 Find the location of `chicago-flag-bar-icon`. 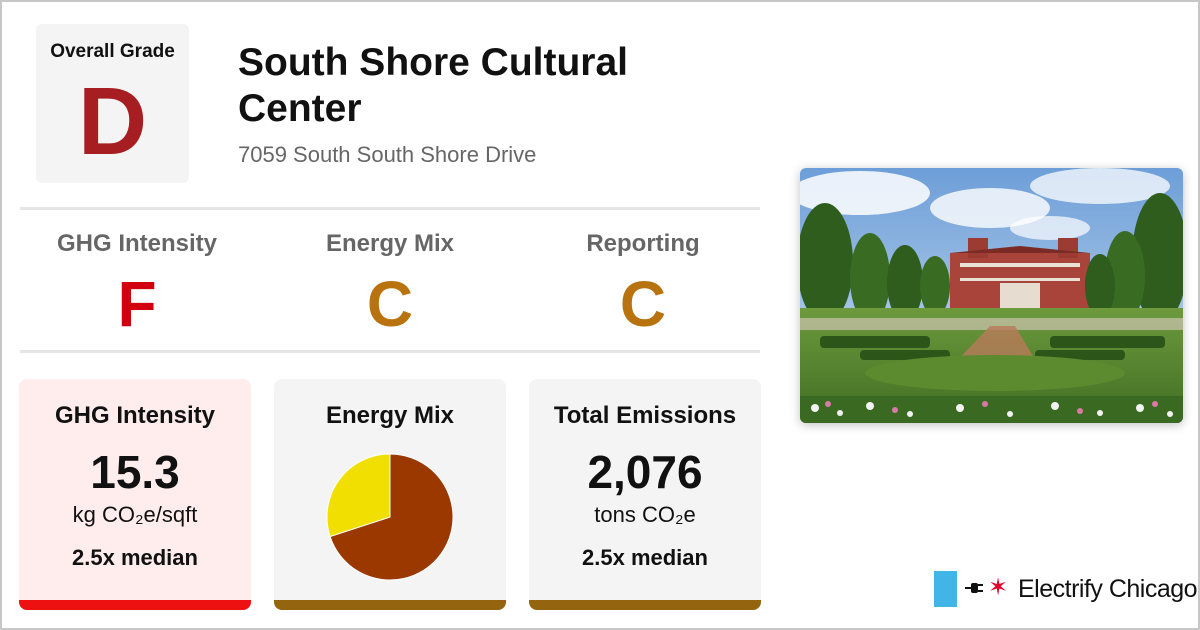

chicago-flag-bar-icon is located at coordinates (945, 589).